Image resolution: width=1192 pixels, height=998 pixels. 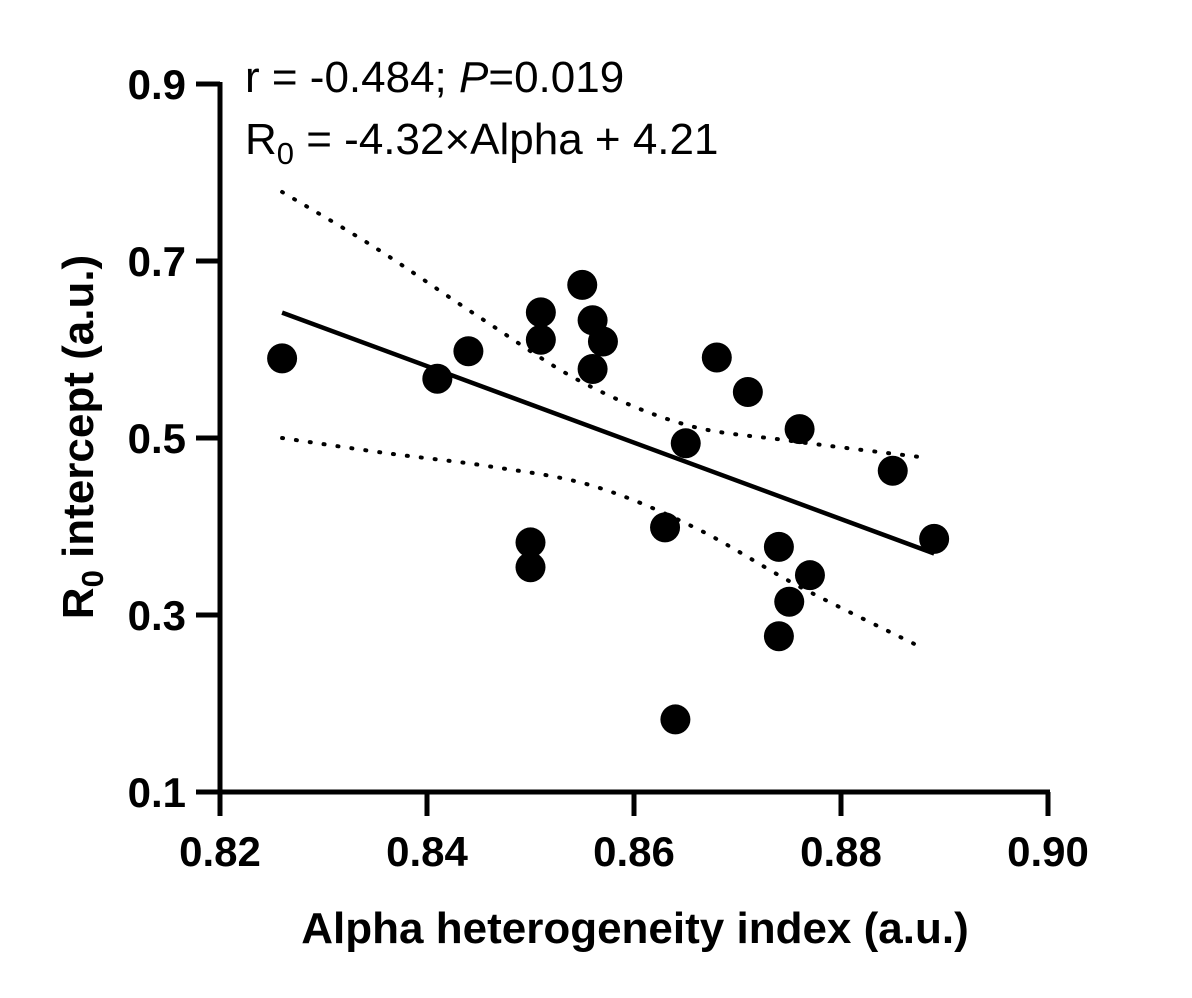 I want to click on p-label: P, so click(x=474, y=77).